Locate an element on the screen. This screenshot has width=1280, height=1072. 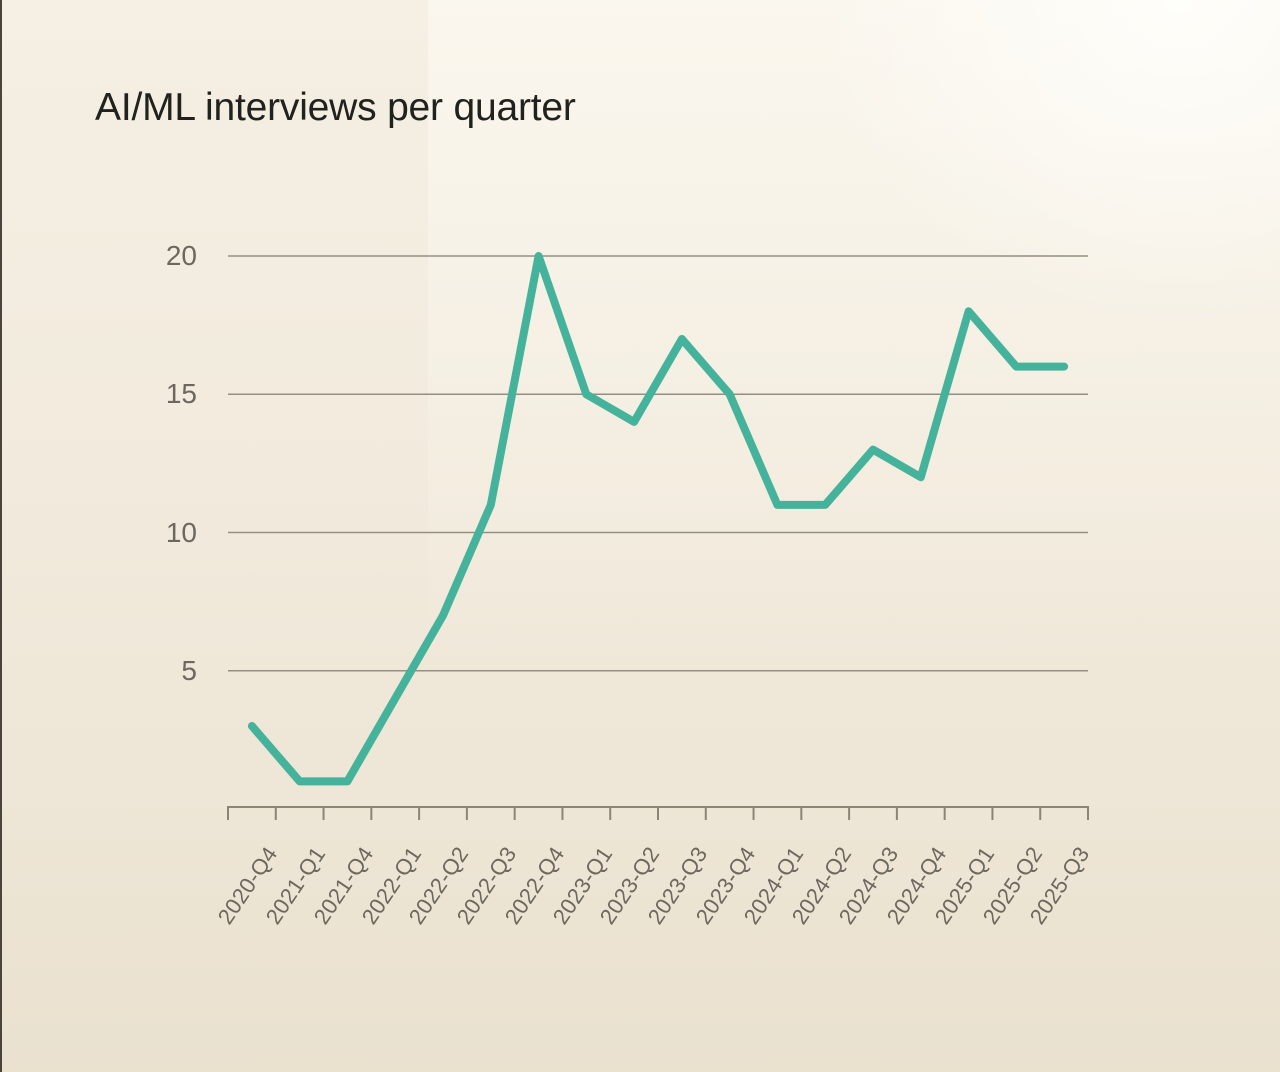
y-tick-label-15: 15 is located at coordinates (181, 394).